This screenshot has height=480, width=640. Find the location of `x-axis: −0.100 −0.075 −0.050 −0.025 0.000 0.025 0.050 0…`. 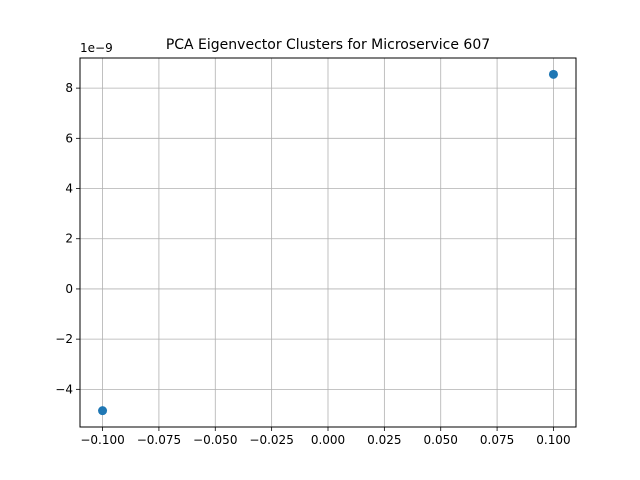

x-axis: −0.100 −0.075 −0.050 −0.025 0.000 0.025 0.050 0… is located at coordinates (325, 437).